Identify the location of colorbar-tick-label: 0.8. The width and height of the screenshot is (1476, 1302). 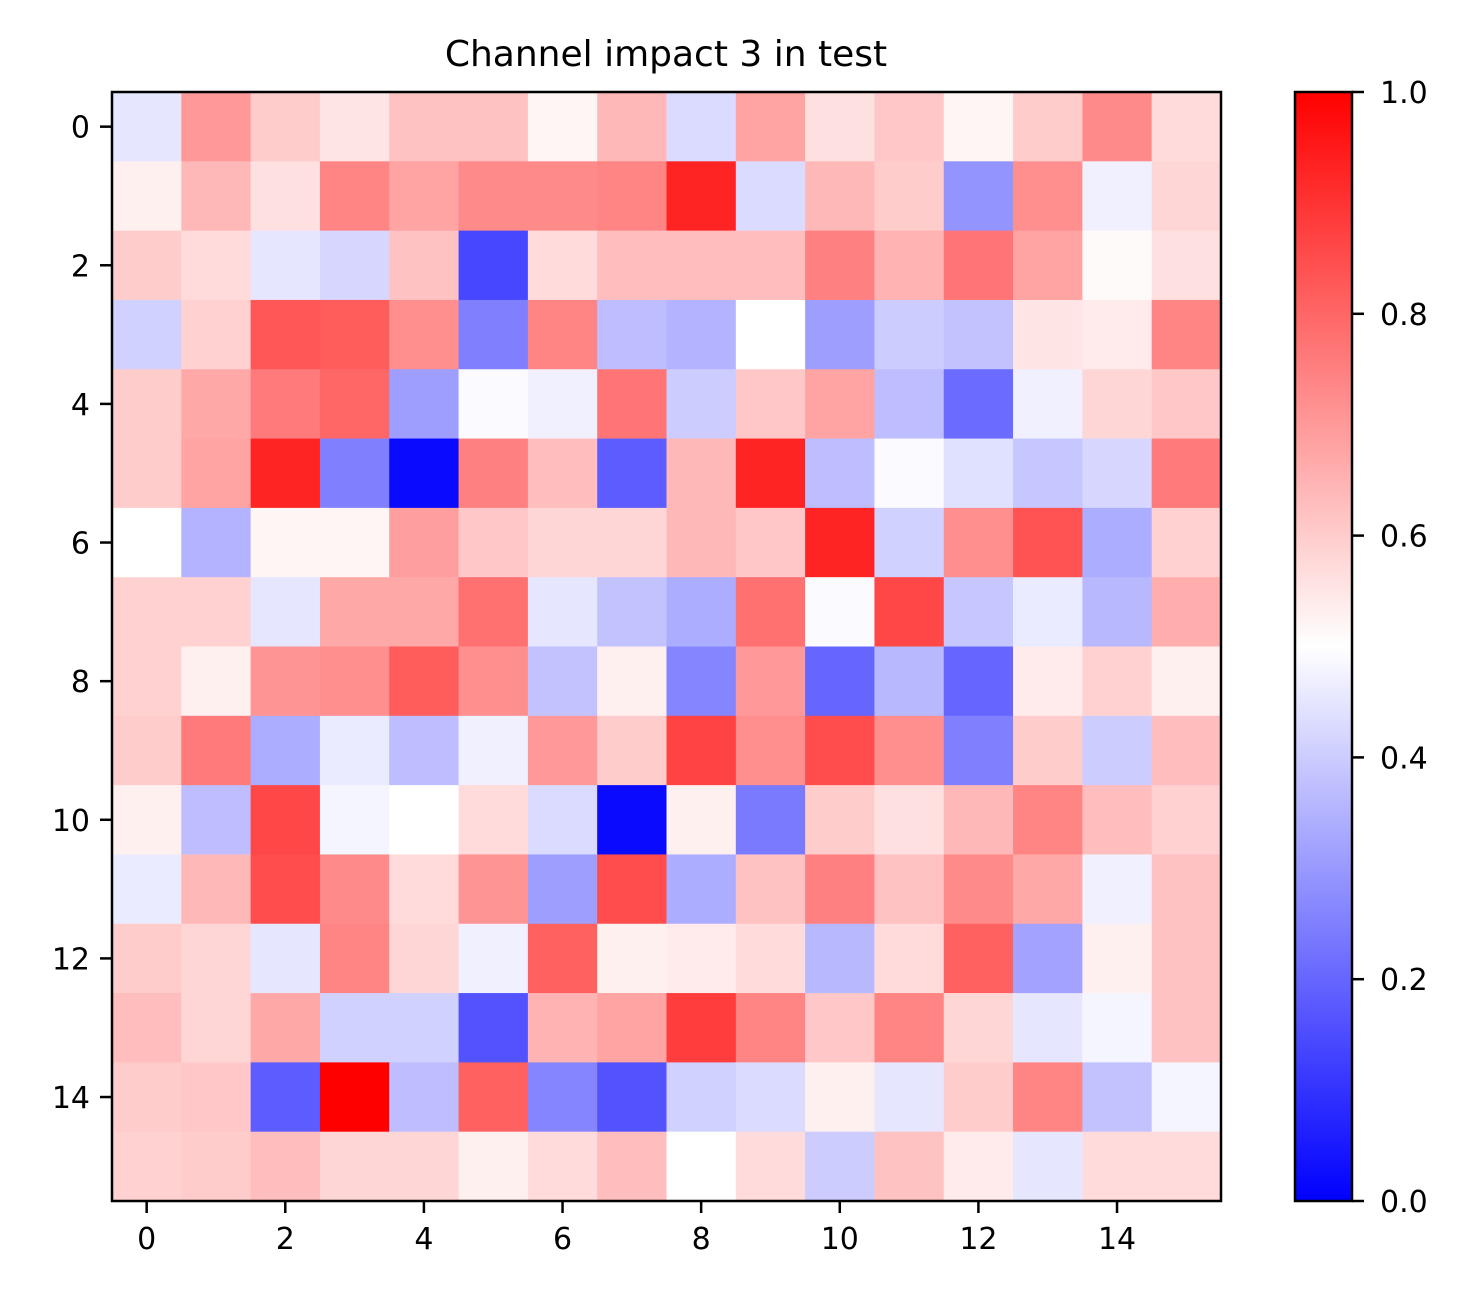
(1404, 315).